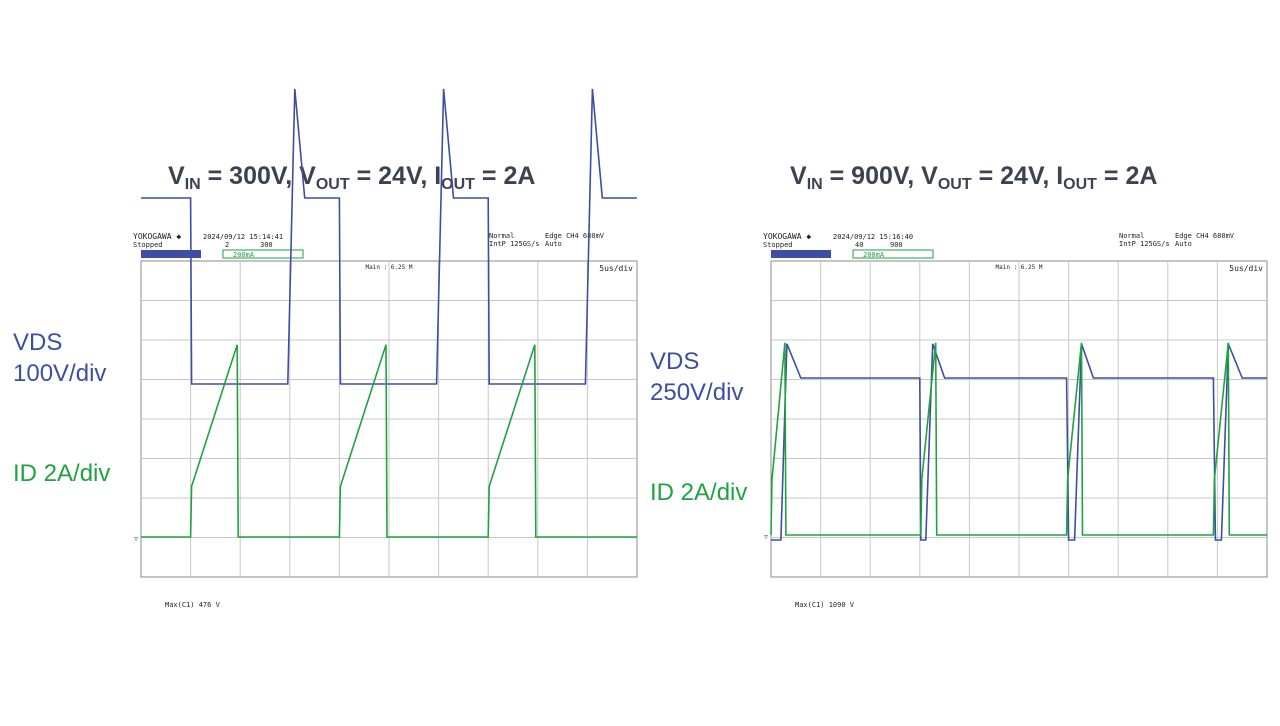 The height and width of the screenshot is (726, 1280). What do you see at coordinates (244, 255) in the screenshot?
I see `ch2-scale-text-left: 200mA` at bounding box center [244, 255].